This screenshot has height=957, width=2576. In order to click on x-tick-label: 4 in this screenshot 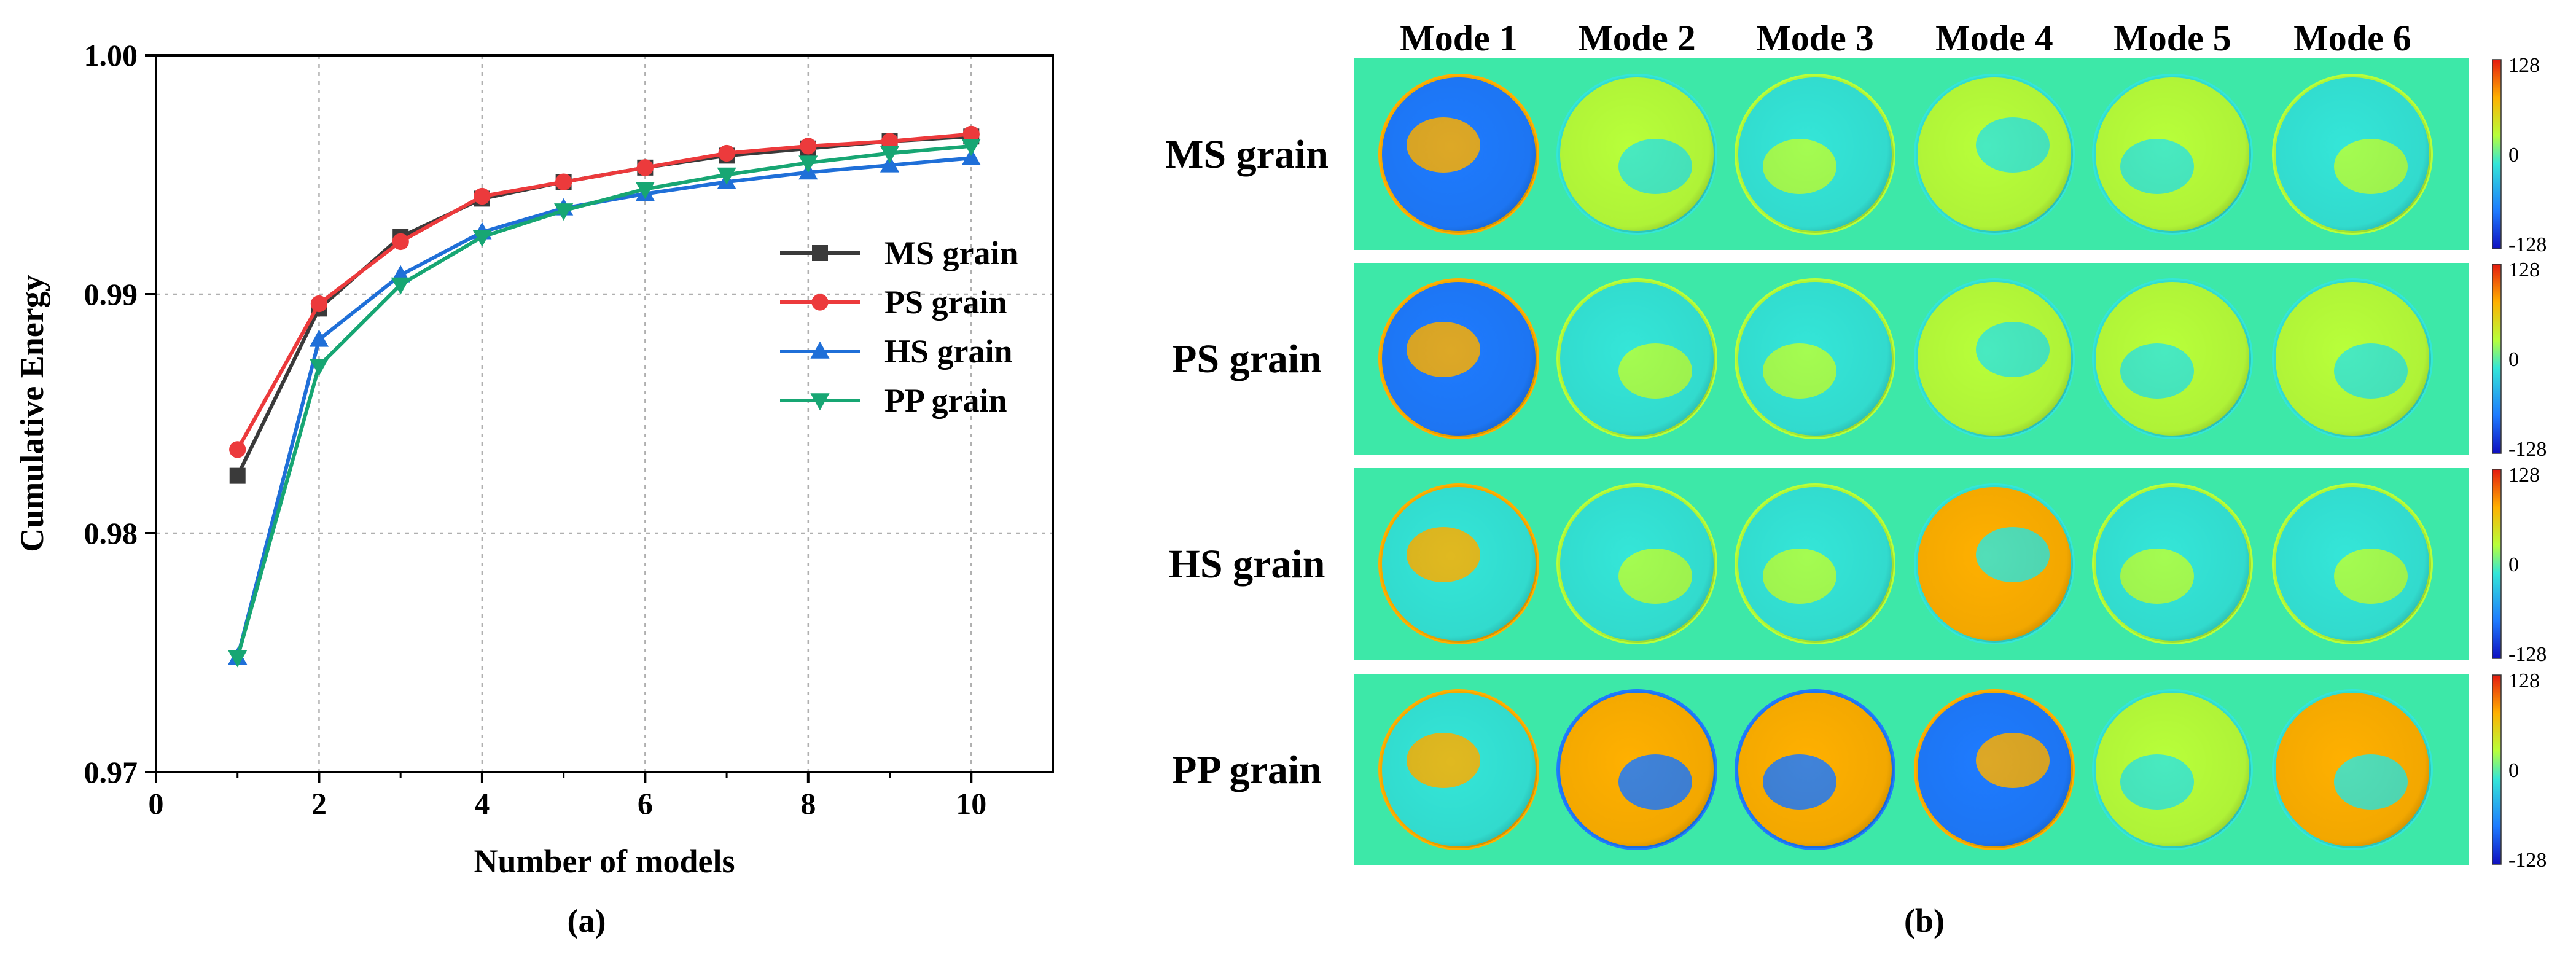, I will do `click(482, 803)`.